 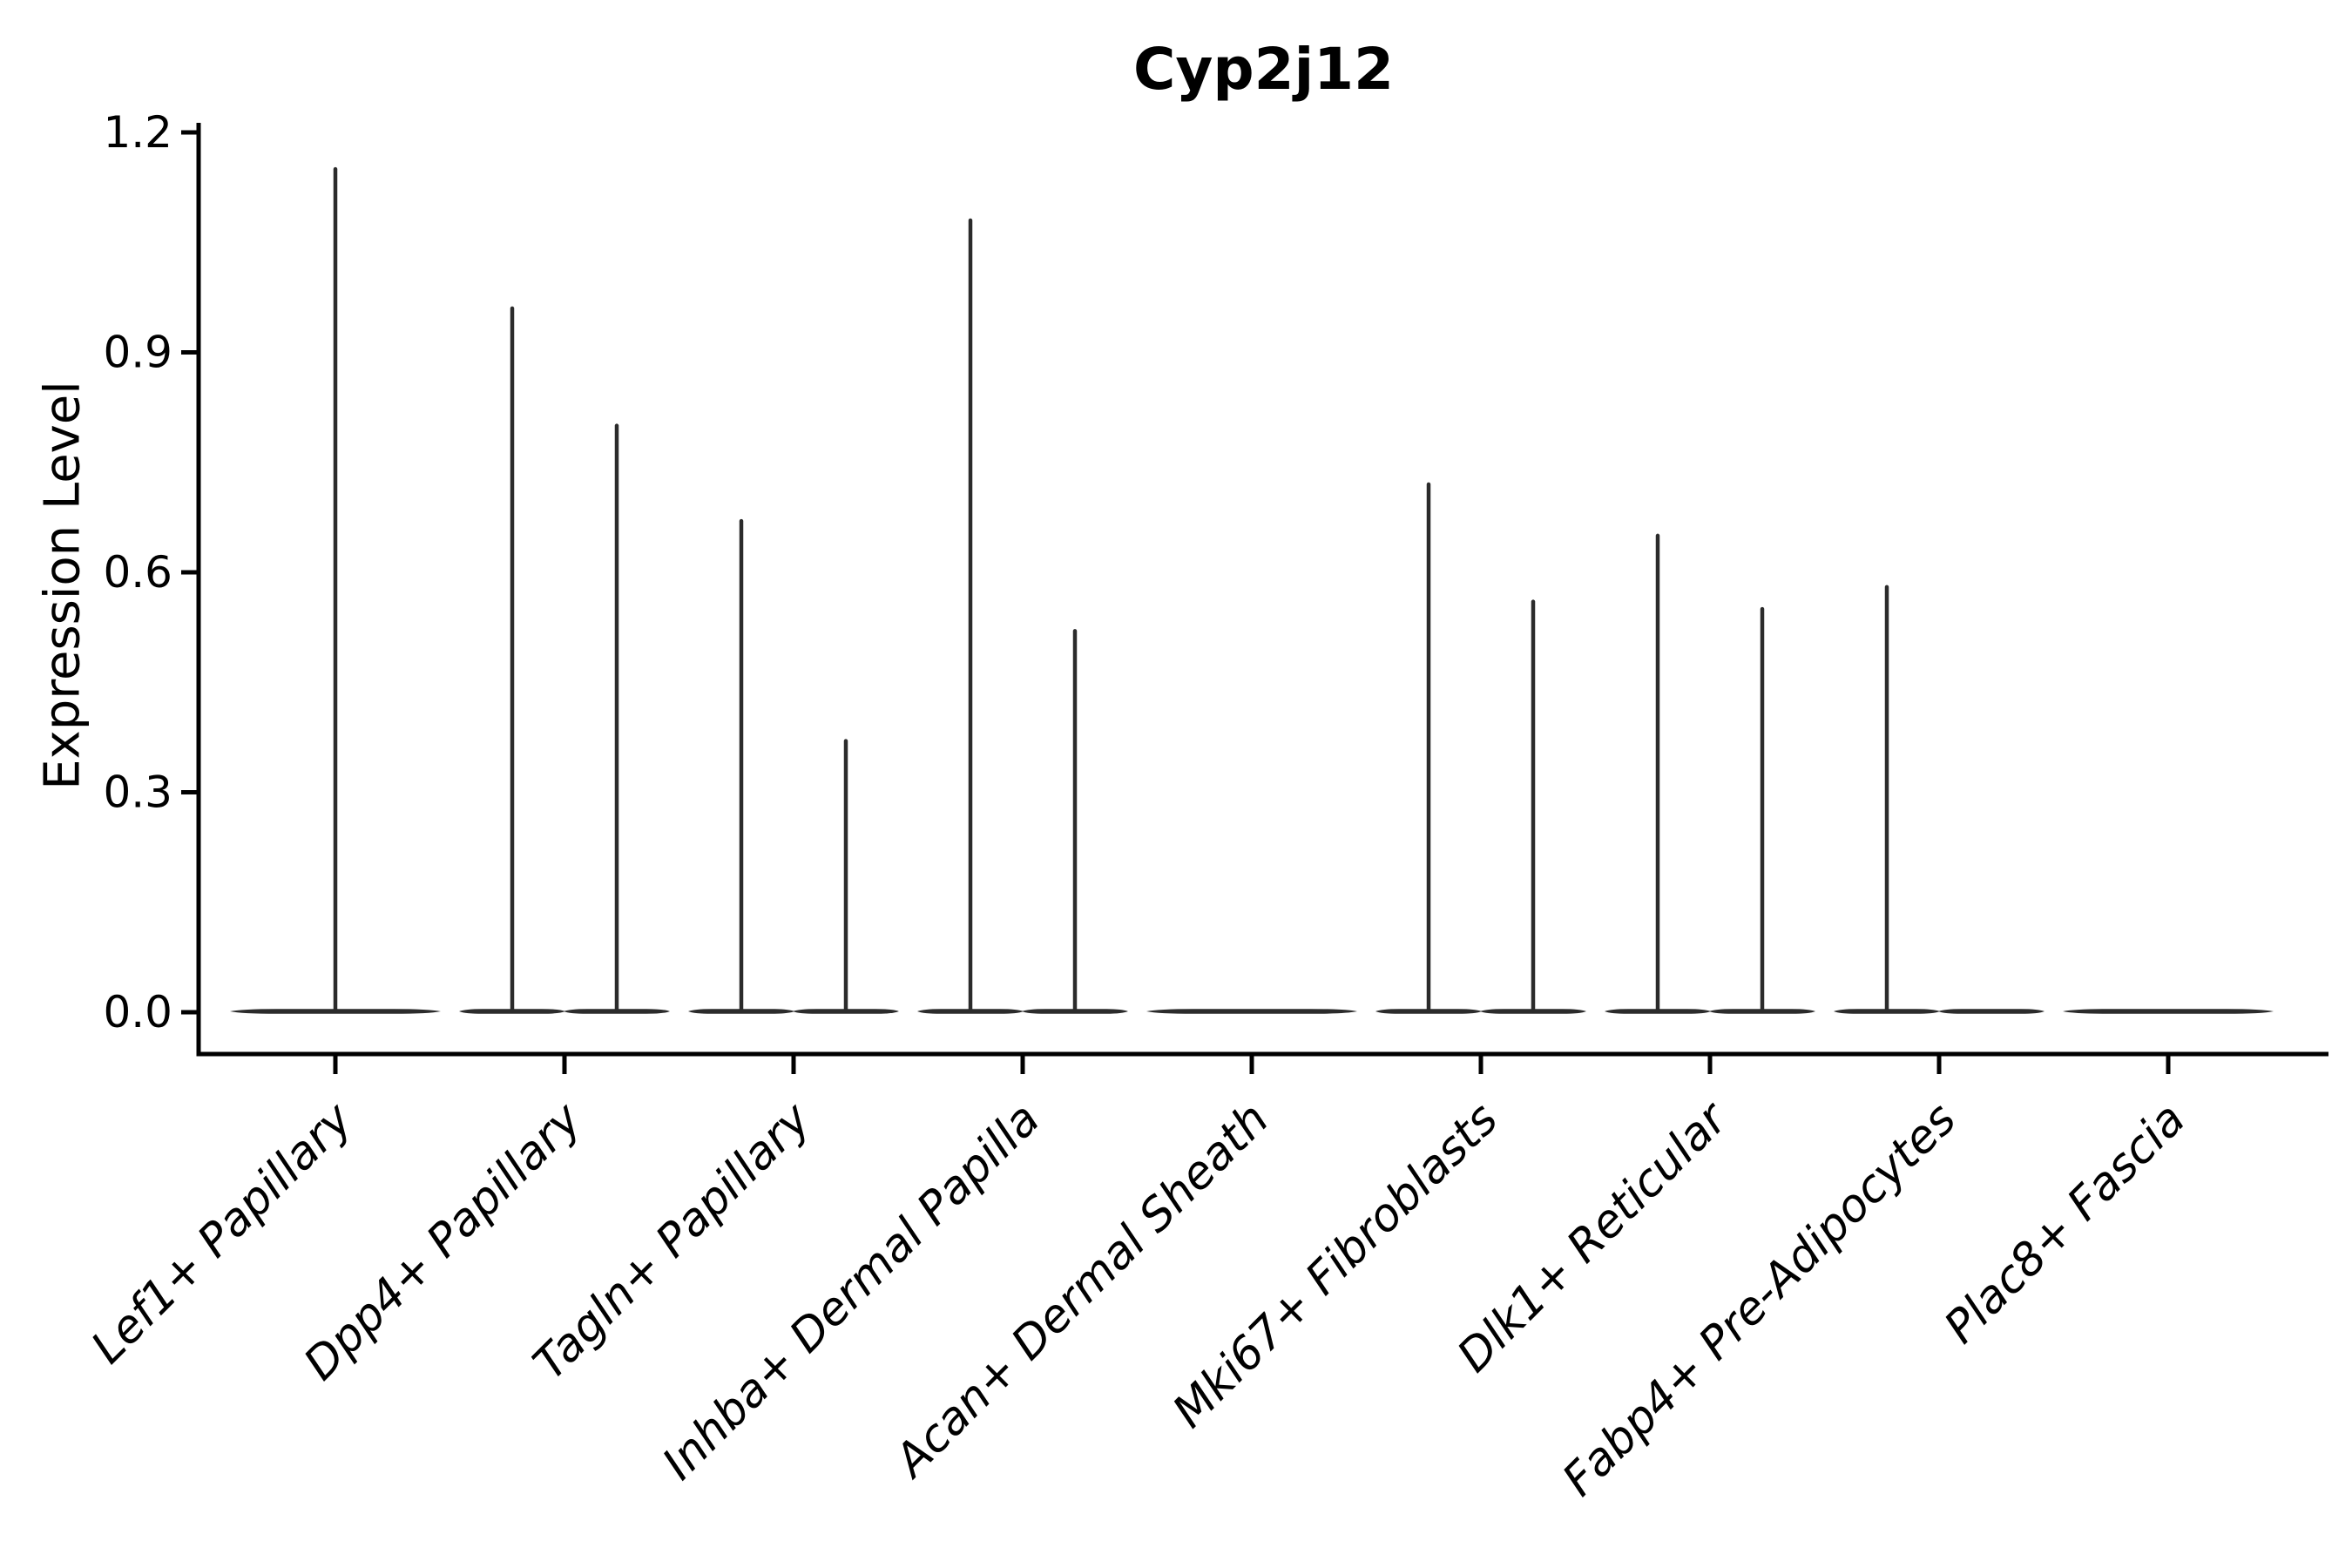 I want to click on x-tick-label: Acan+ Dermal Sheath, so click(x=1081, y=1291).